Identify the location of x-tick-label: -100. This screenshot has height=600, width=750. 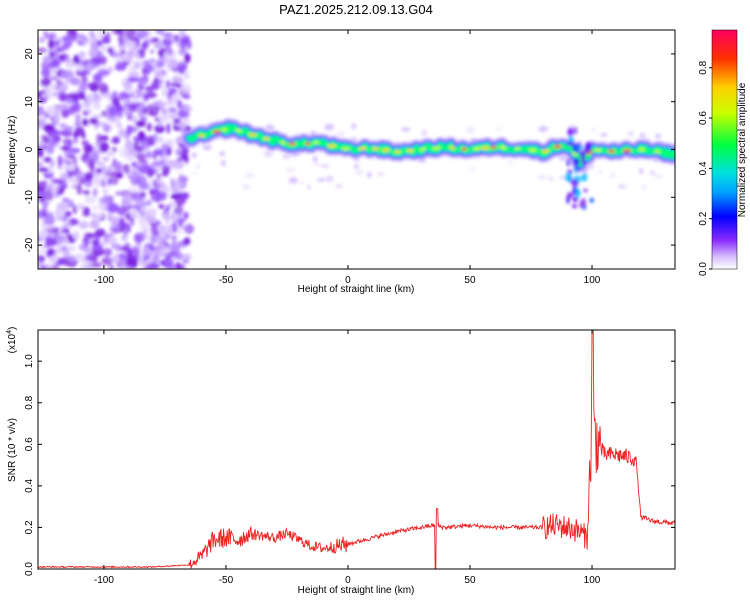
(104, 580).